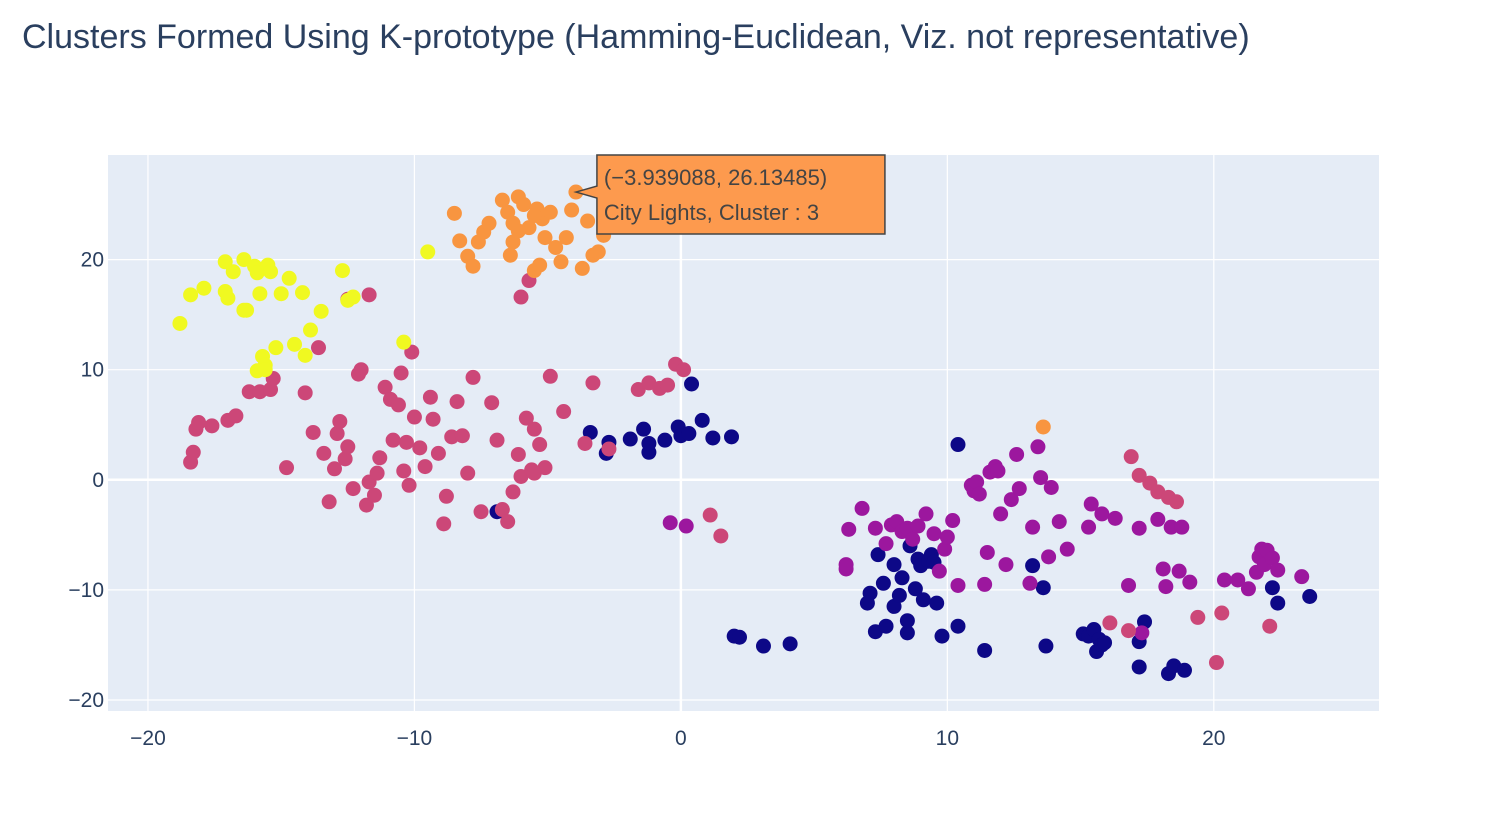 The height and width of the screenshot is (832, 1512). I want to click on x-tick-label: −20, so click(148, 738).